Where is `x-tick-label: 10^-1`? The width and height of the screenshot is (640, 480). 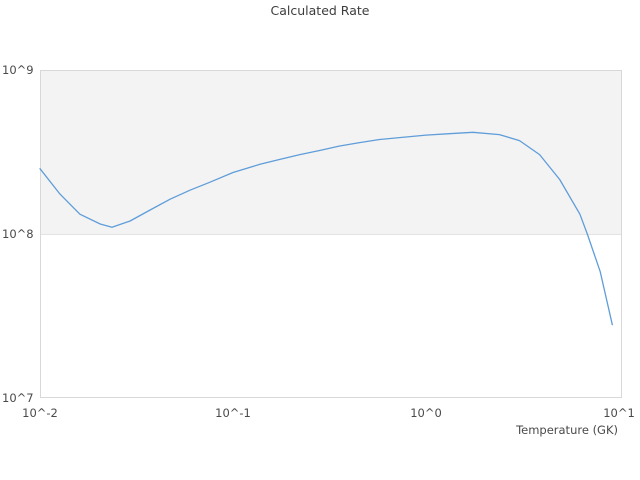
x-tick-label: 10^-1 is located at coordinates (233, 413).